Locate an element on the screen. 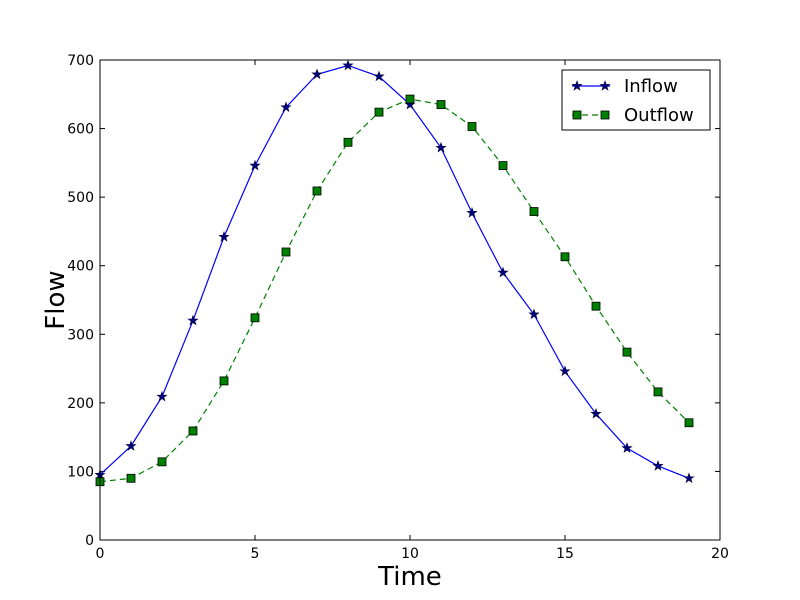 This screenshot has height=600, width=800. y-tick-label: 300 is located at coordinates (80, 335).